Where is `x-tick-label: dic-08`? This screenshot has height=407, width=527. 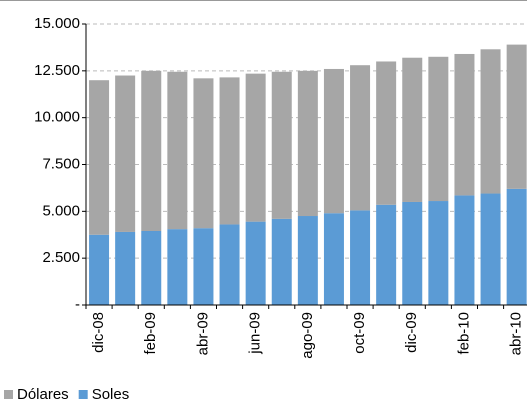
x-tick-label: dic-08 is located at coordinates (98, 332).